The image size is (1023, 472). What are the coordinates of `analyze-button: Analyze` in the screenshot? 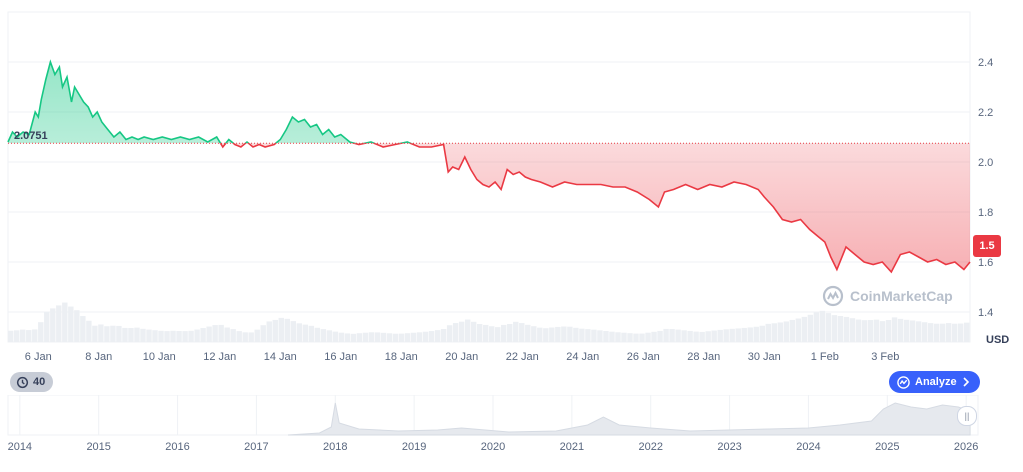 It's located at (934, 382).